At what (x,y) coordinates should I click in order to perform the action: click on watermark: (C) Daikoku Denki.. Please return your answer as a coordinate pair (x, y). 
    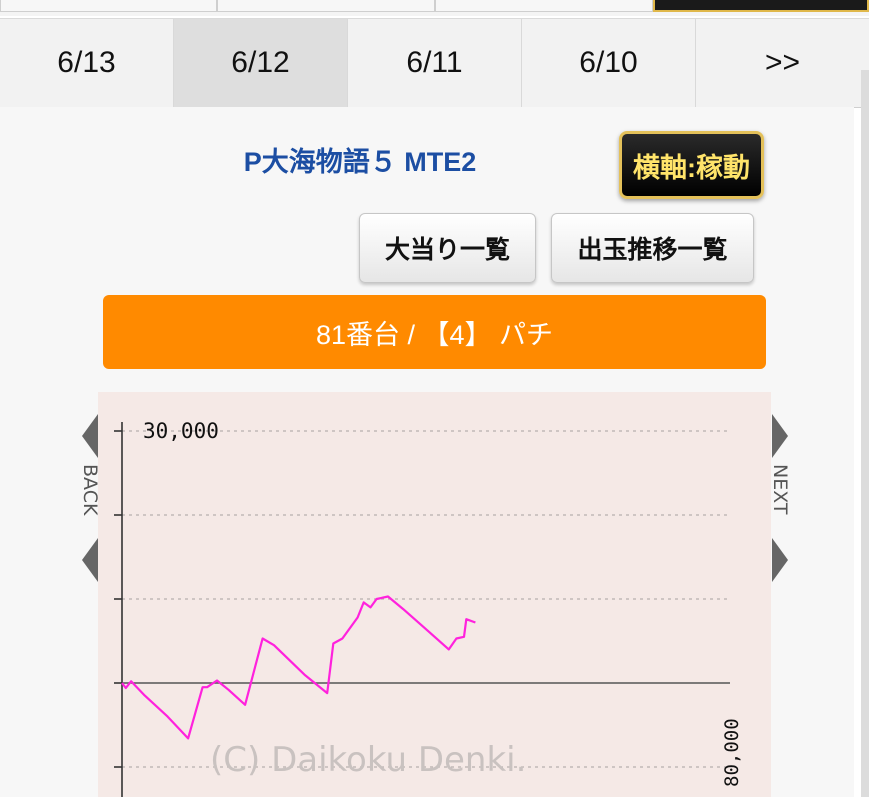
    Looking at the image, I should click on (368, 760).